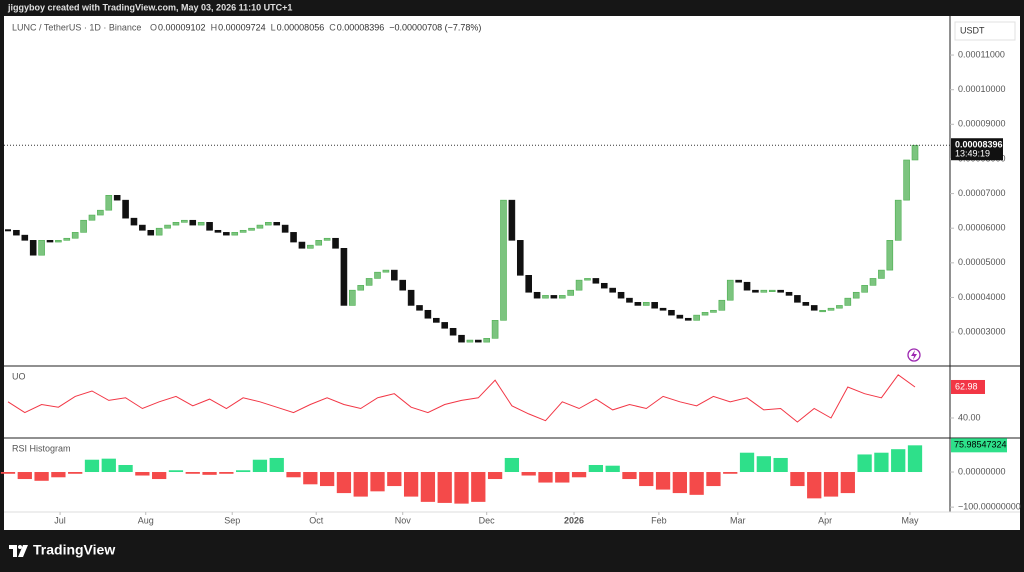 This screenshot has width=1024, height=572. What do you see at coordinates (979, 145) in the screenshot?
I see `last-price: 0.00008396` at bounding box center [979, 145].